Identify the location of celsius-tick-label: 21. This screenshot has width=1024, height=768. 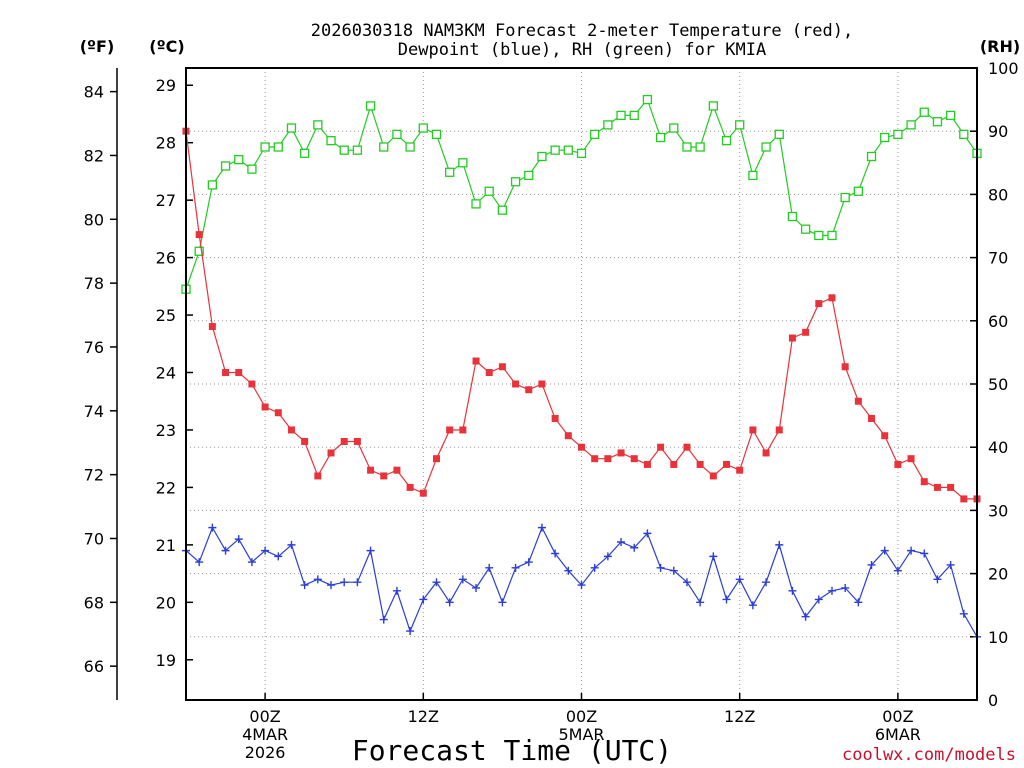
(166, 545).